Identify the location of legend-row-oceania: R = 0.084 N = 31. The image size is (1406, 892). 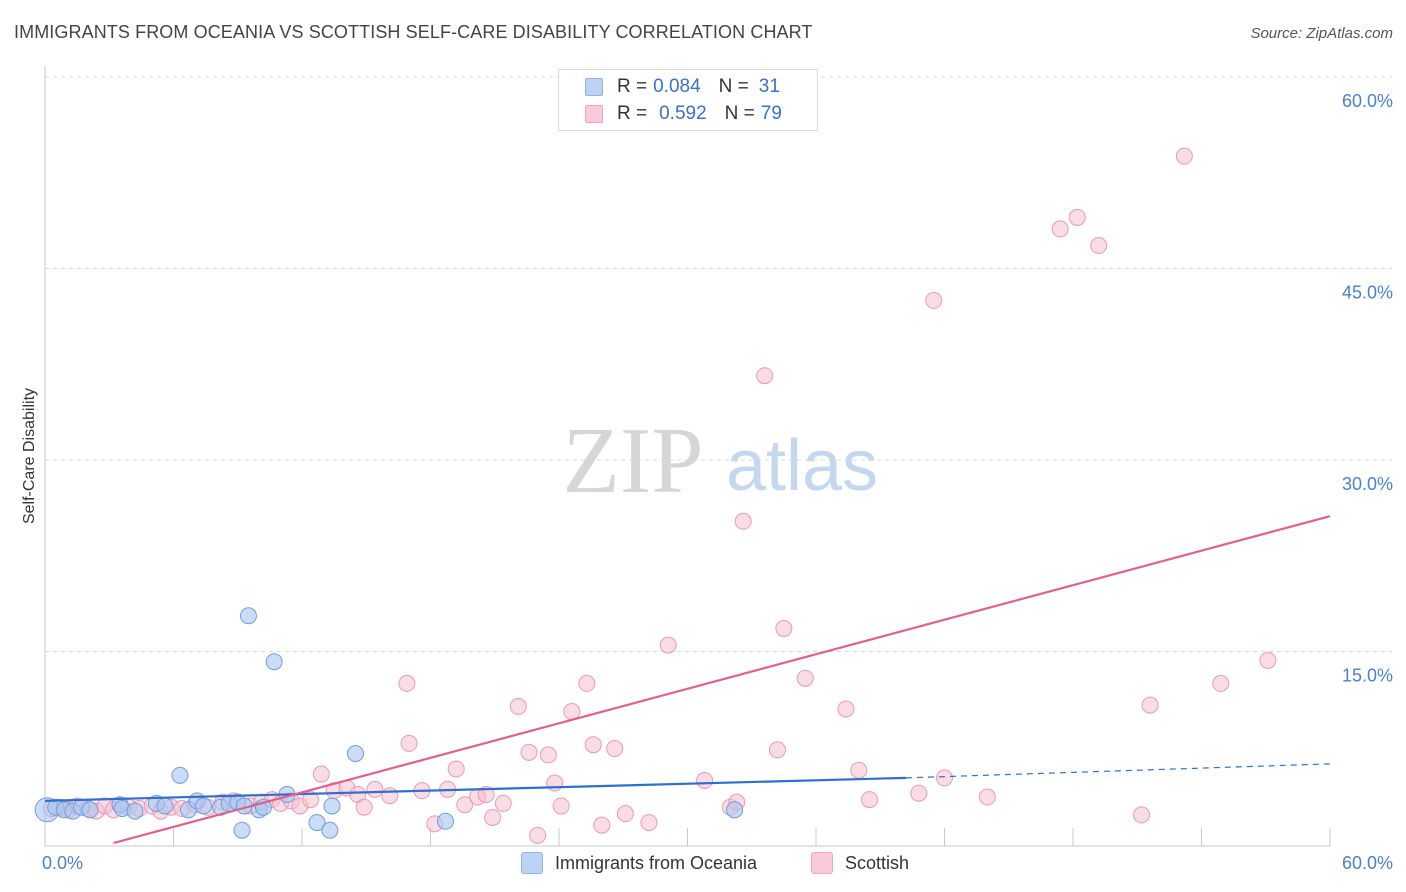
(682, 87).